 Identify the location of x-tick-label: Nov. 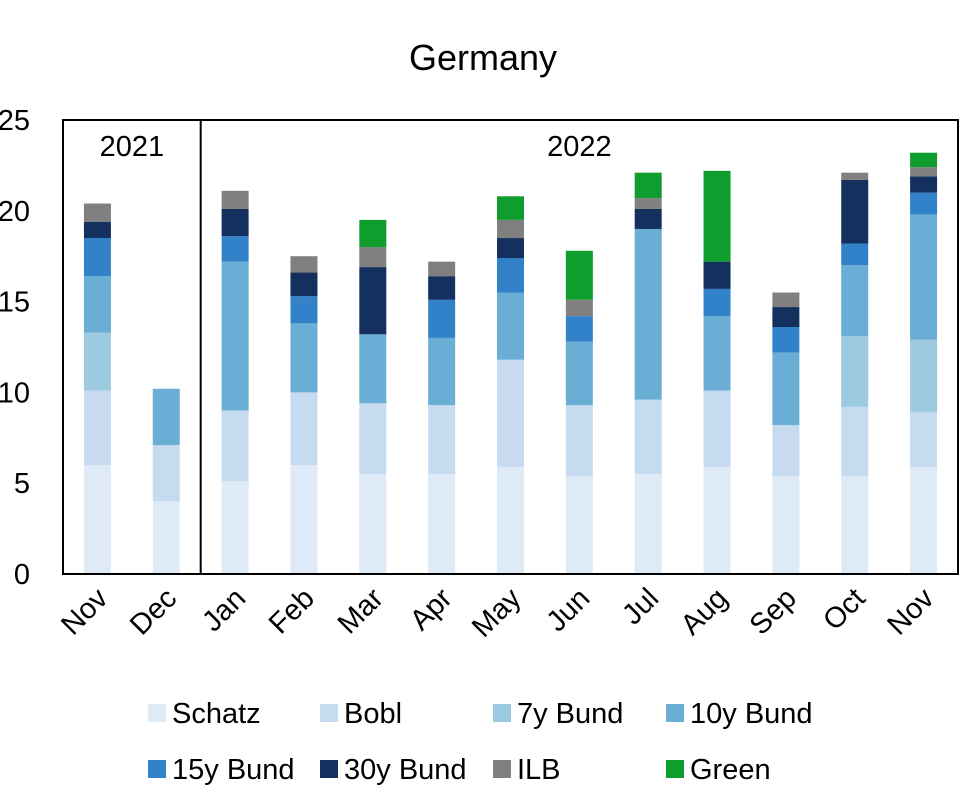
(84, 611).